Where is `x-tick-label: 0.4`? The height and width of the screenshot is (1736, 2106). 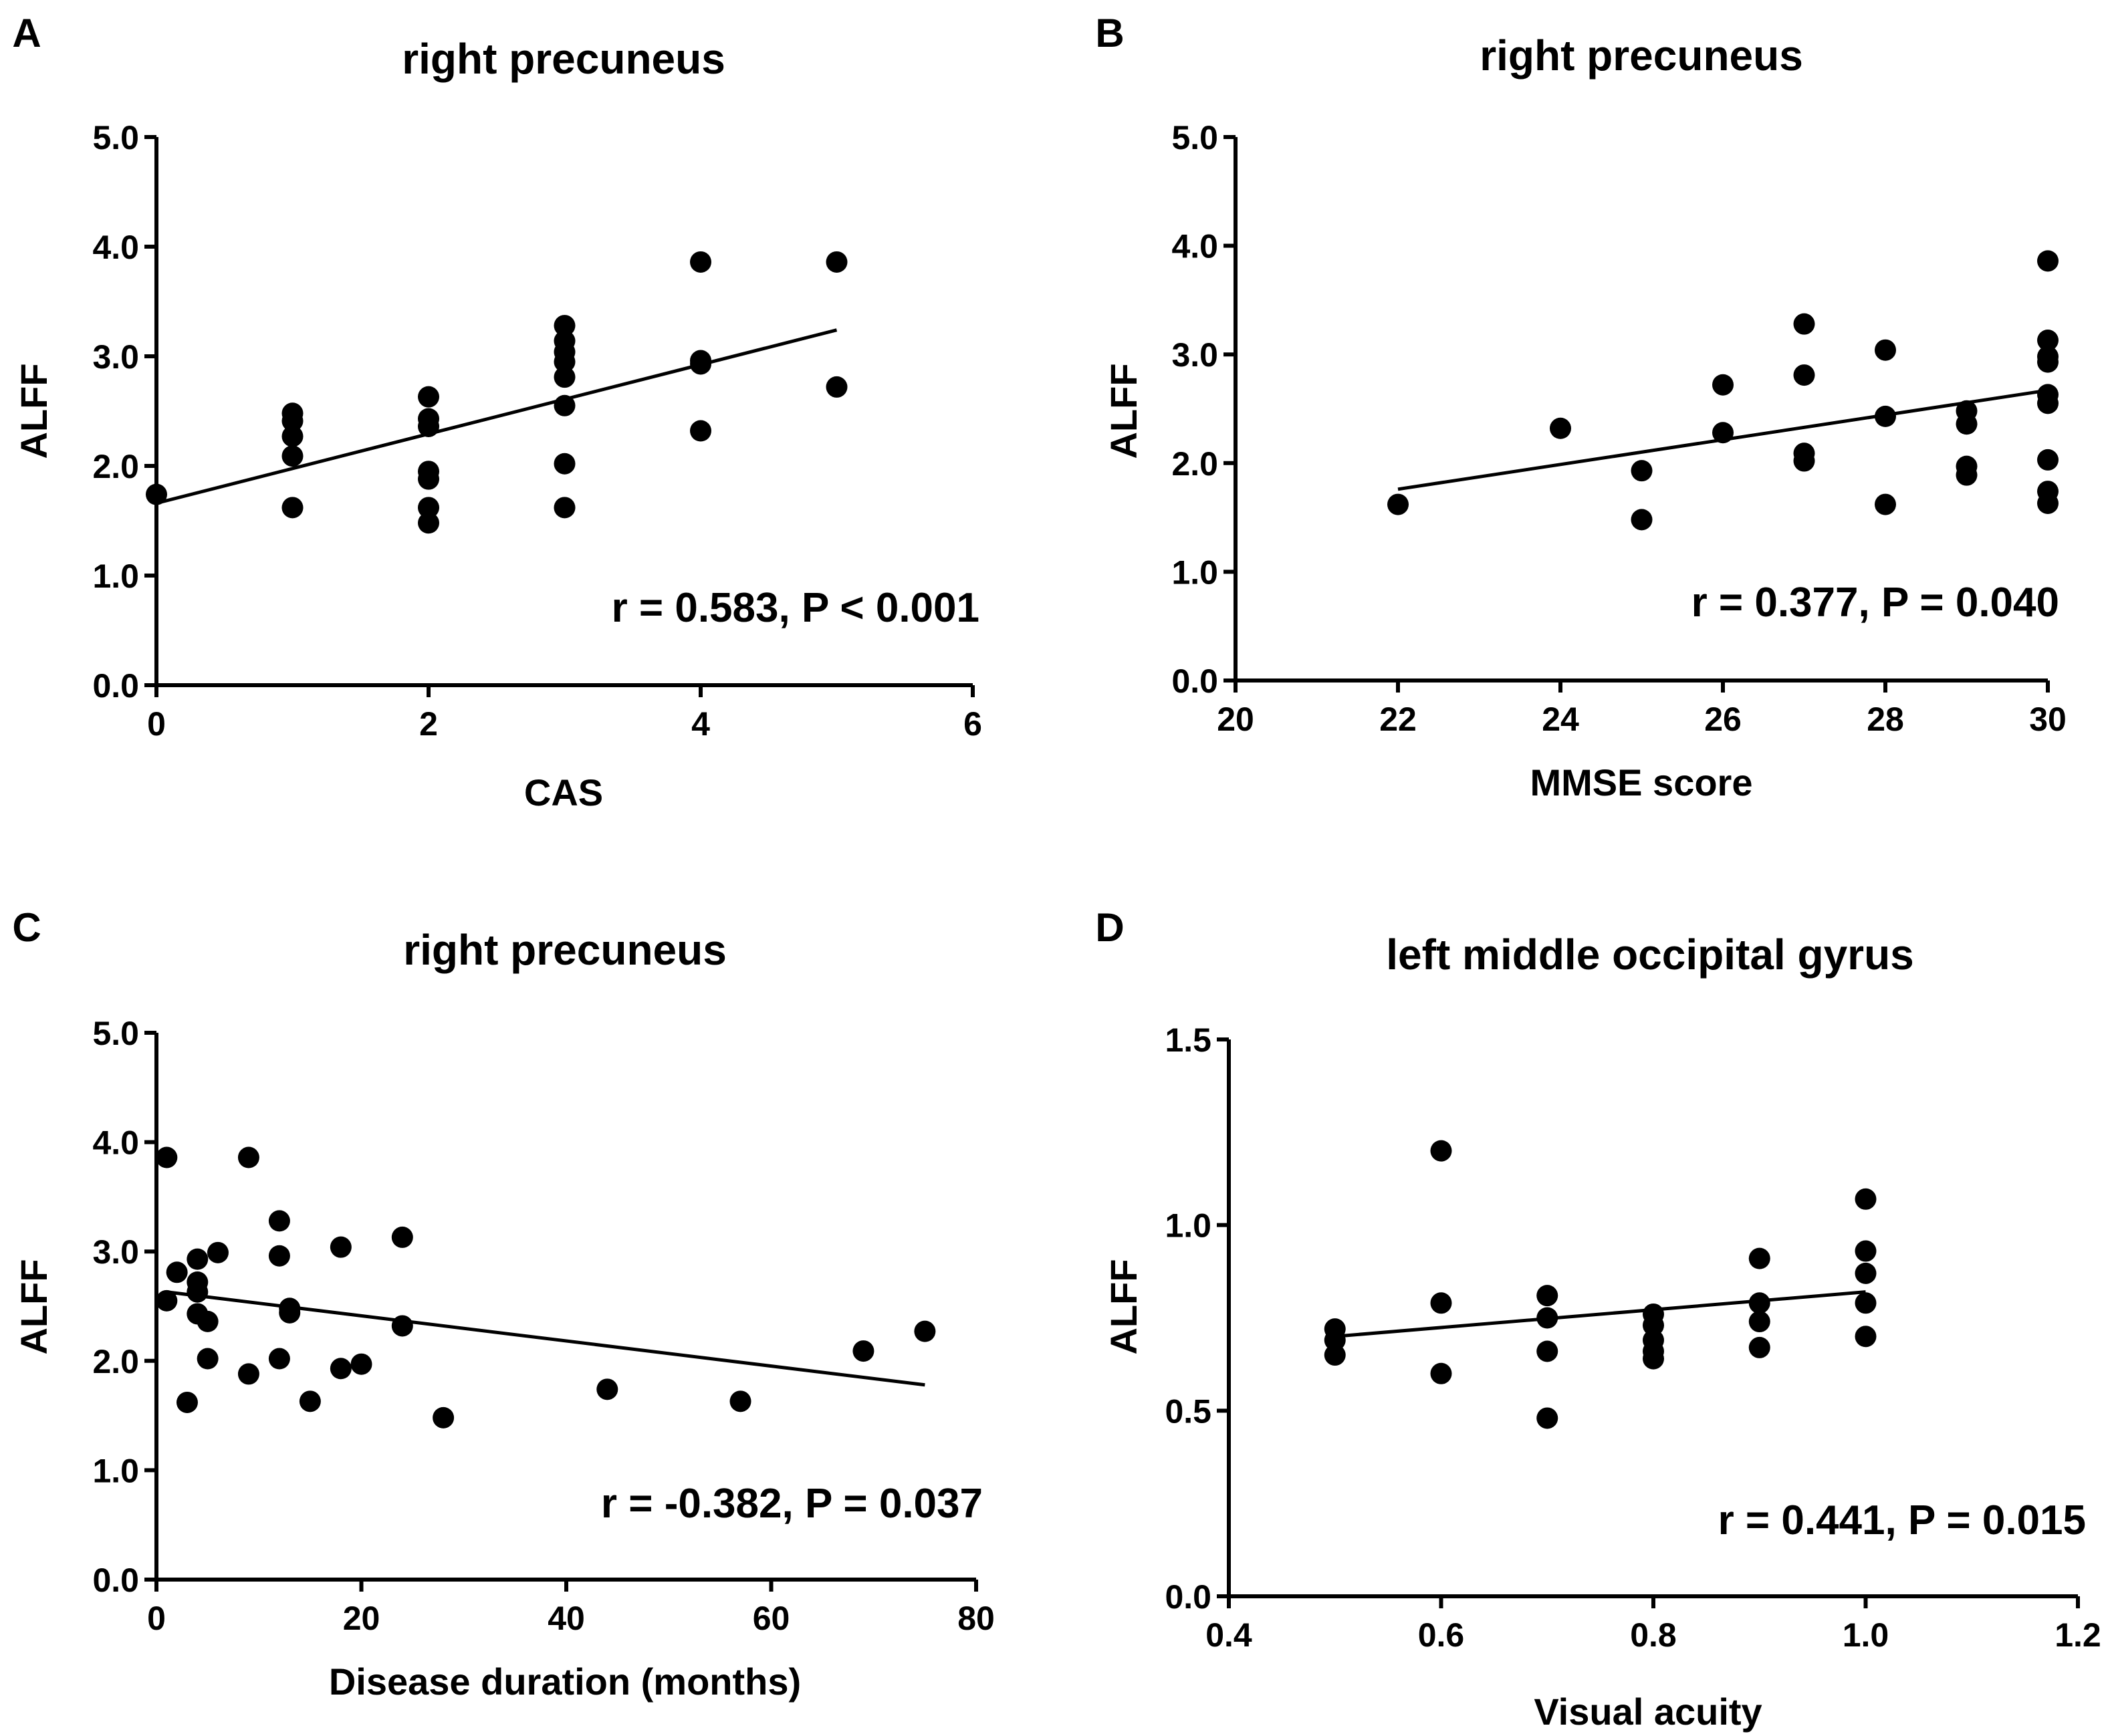
x-tick-label: 0.4 is located at coordinates (1228, 1635).